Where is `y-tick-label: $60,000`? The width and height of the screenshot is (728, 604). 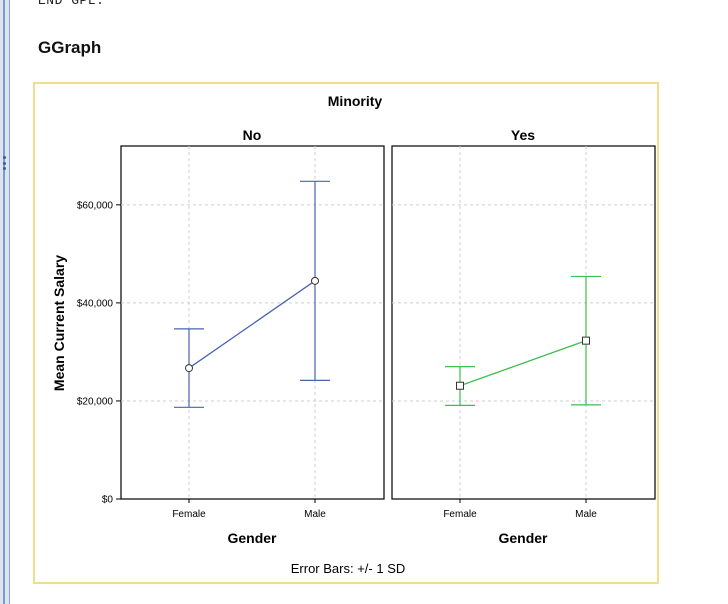
y-tick-label: $60,000 is located at coordinates (95, 205).